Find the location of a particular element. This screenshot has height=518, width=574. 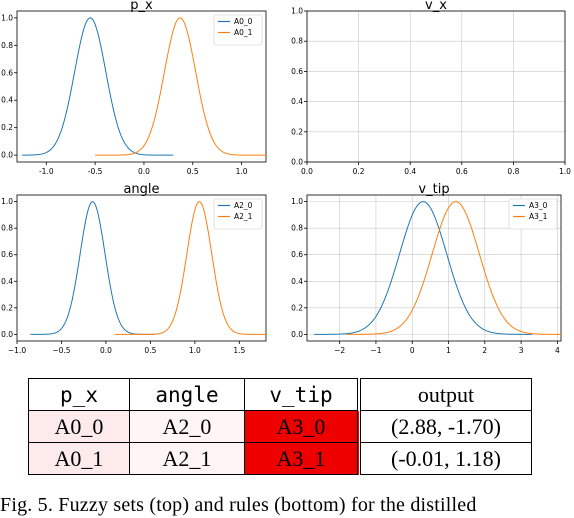

x-tick-label: -0.5 is located at coordinates (95, 171).